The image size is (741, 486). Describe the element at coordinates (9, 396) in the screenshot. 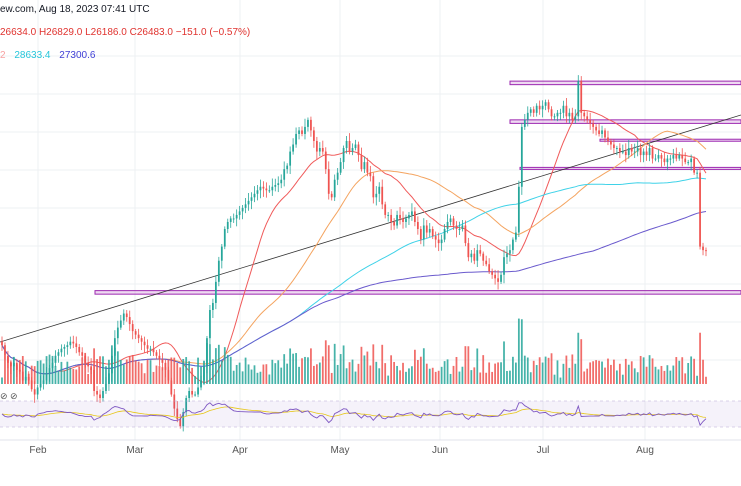

I see `oscillator-visibility-icons: ⊘ ⊘` at that location.